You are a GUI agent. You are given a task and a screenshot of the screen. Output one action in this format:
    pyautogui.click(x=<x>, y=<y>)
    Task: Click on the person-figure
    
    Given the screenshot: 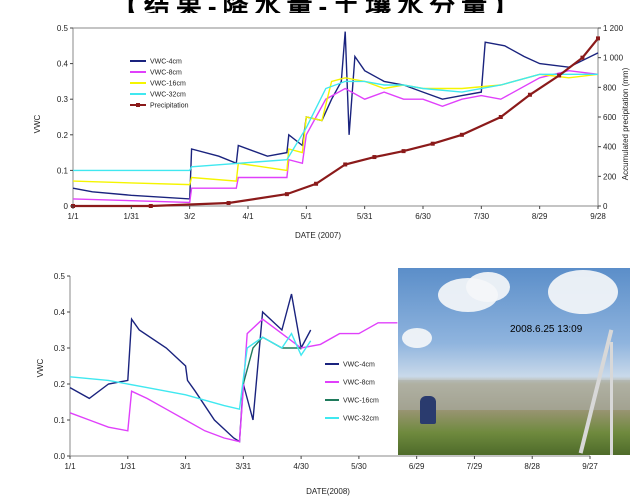 What is the action you would take?
    pyautogui.click(x=428, y=410)
    